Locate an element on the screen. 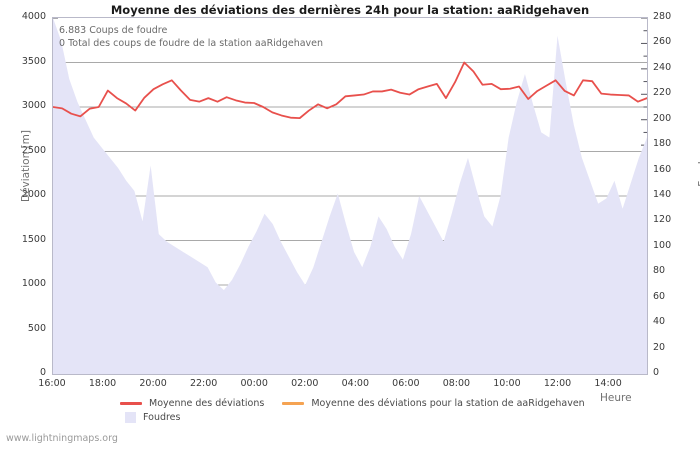 Image resolution: width=700 pixels, height=450 pixels. y-axis-left-tick-3500: 3500 is located at coordinates (33, 61).